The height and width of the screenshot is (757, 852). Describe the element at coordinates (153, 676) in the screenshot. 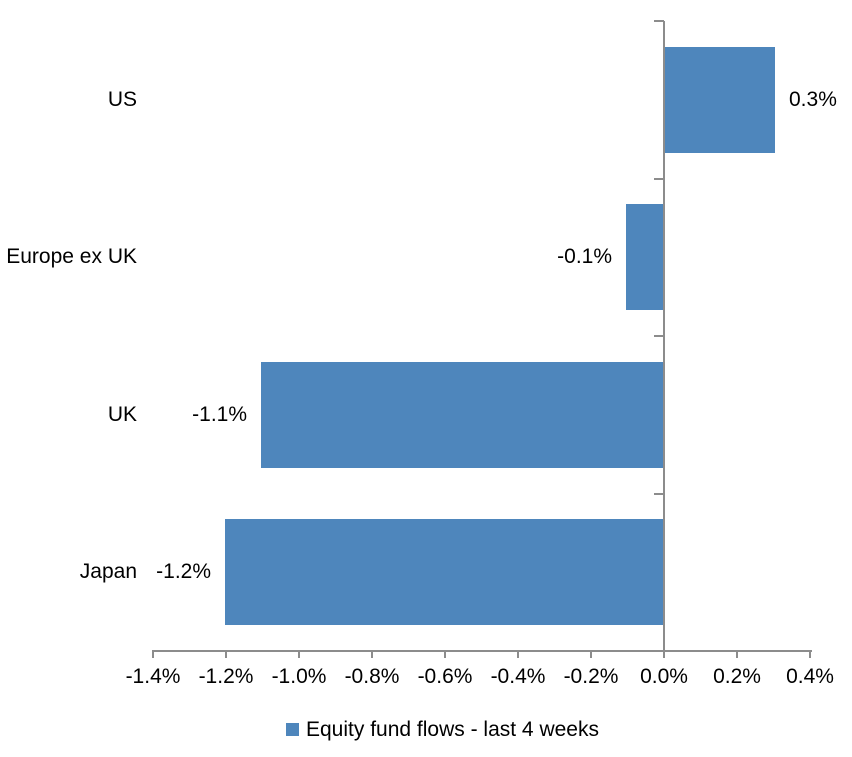

I see `x-tick-label: -1.4%` at that location.